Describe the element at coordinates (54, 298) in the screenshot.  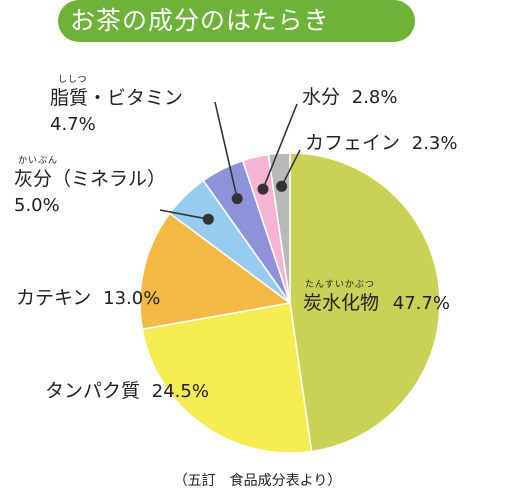
I see `label-name: カテキン` at that location.